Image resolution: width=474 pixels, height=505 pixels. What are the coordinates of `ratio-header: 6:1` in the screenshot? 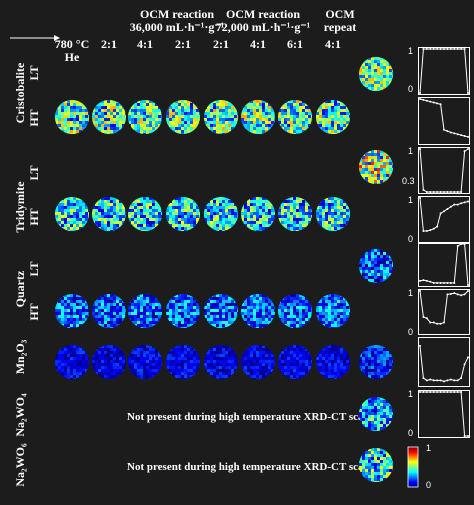 It's located at (295, 44).